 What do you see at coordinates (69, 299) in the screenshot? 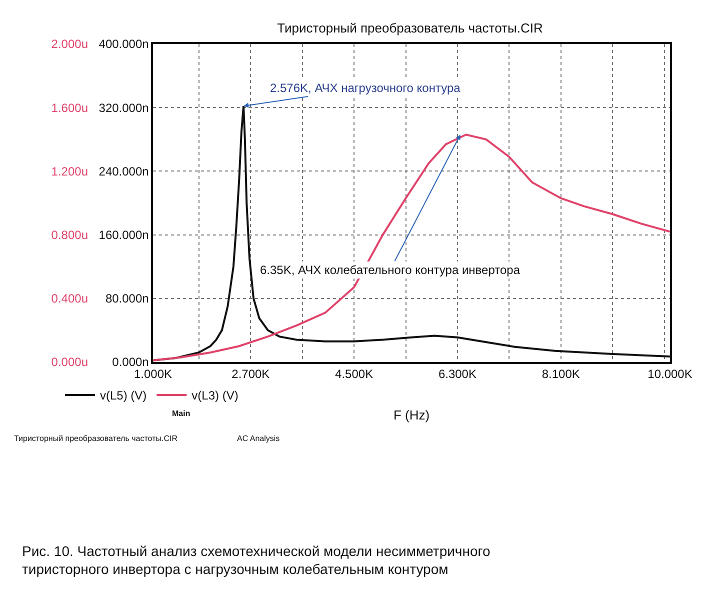
I see `y2-tick-label: 0.400u` at bounding box center [69, 299].